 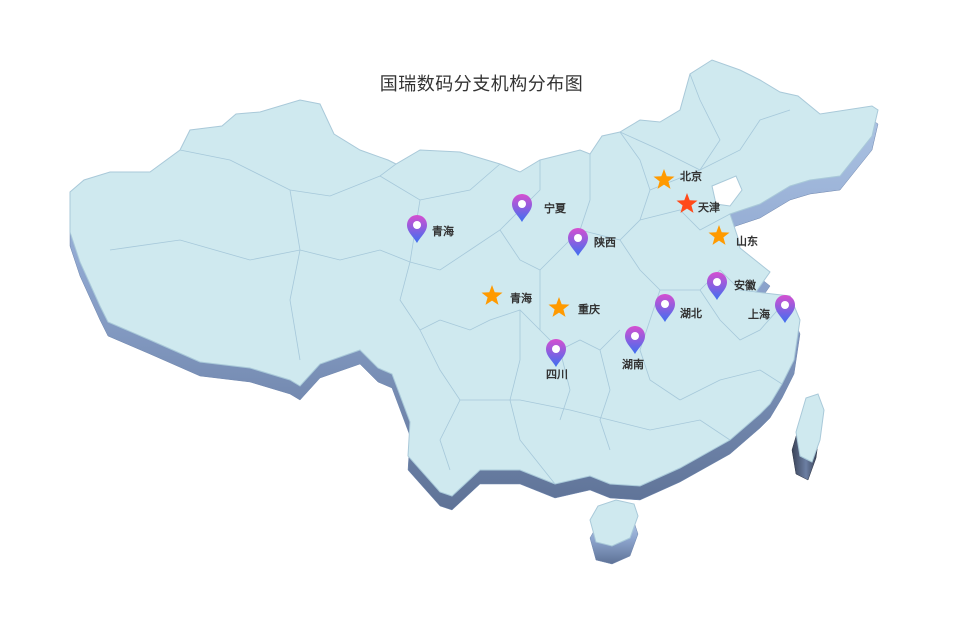 I want to click on star-label: 重庆, so click(x=589, y=309).